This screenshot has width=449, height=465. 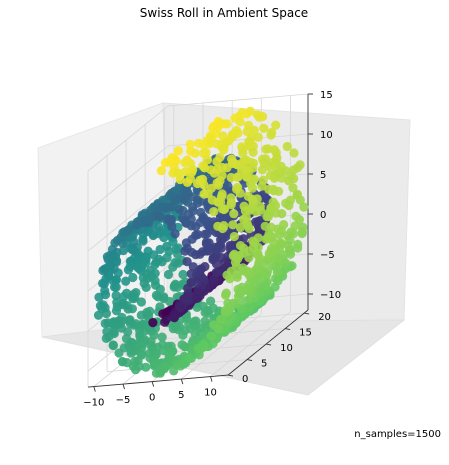 What do you see at coordinates (323, 175) in the screenshot?
I see `z-tick-label: 5` at bounding box center [323, 175].